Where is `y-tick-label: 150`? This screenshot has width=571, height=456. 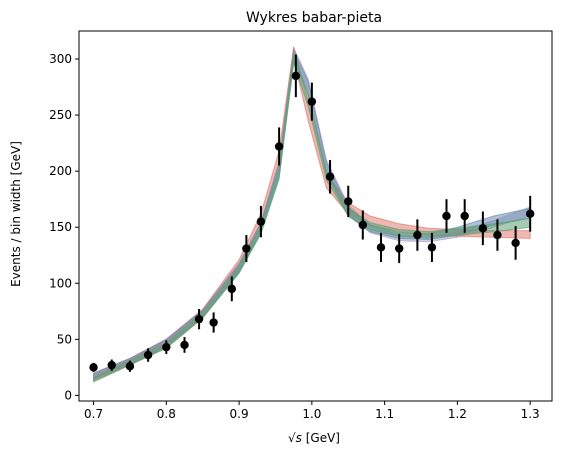
y-tick-label: 150 is located at coordinates (60, 227).